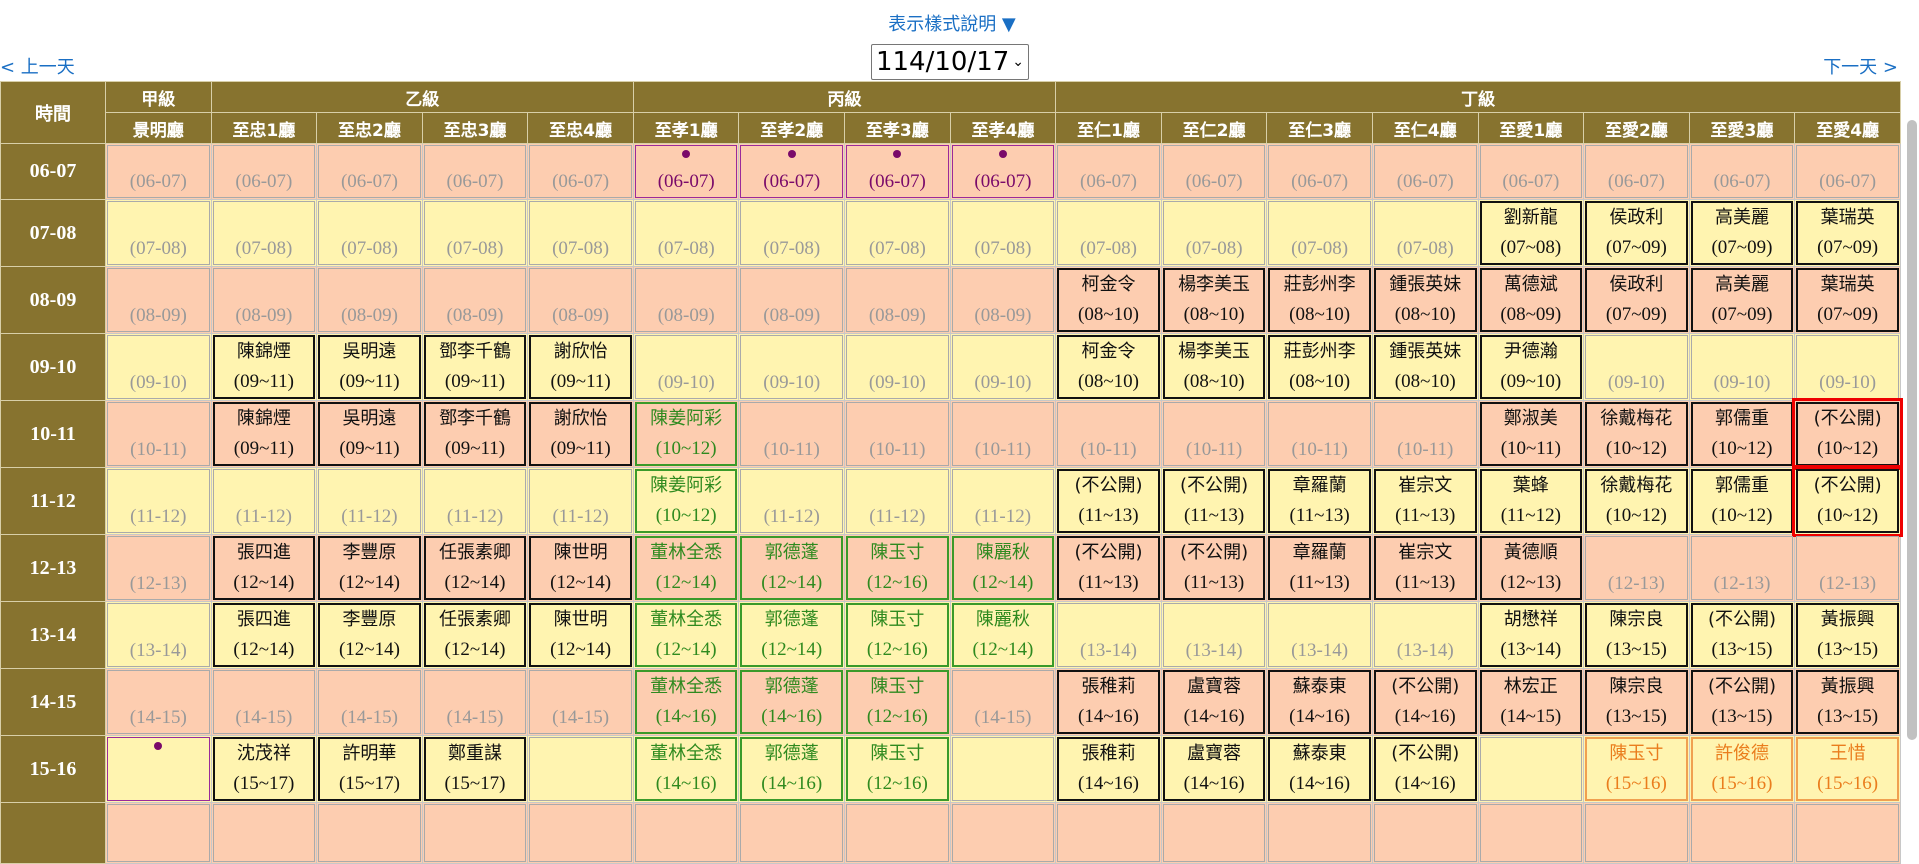  I want to click on booking: 謝欣怡 (09~11), so click(580, 434).